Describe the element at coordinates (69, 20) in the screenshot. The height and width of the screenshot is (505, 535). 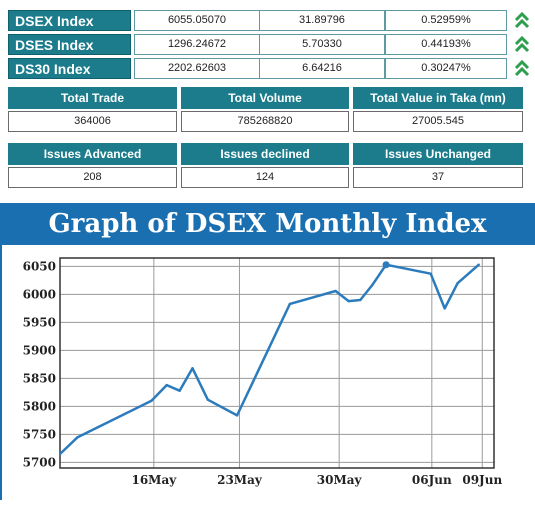
I see `index-name: DSEX Index` at that location.